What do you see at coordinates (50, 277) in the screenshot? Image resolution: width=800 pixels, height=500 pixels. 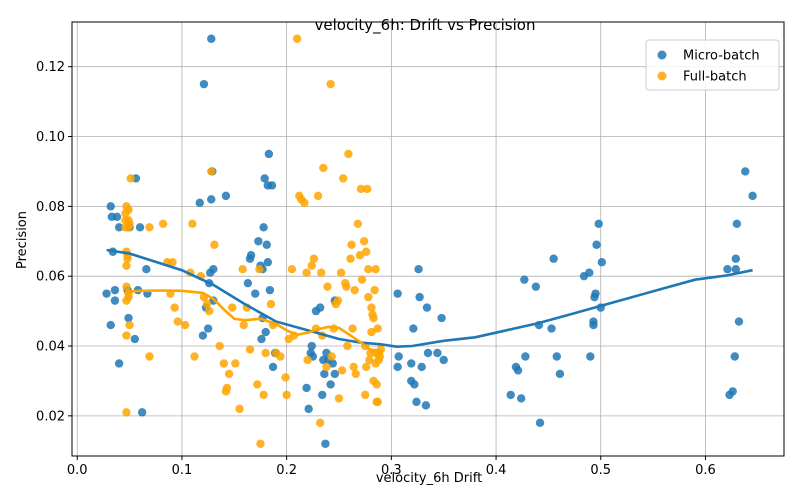 I see `y-tick-label: 0.06` at bounding box center [50, 277].